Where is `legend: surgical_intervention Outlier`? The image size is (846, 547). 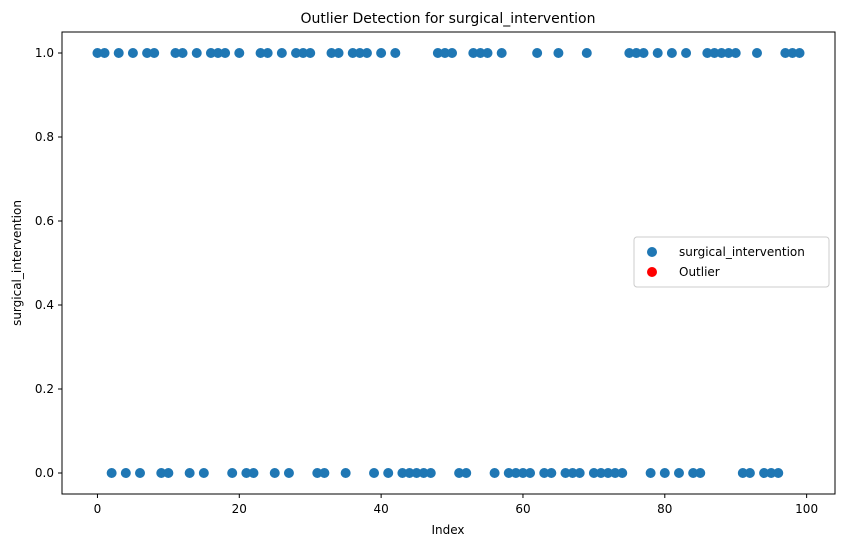 legend: surgical_intervention Outlier is located at coordinates (731, 262).